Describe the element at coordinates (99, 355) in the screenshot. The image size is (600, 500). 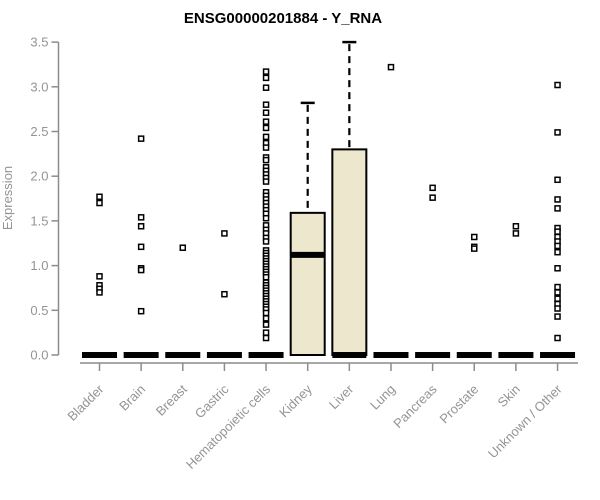
I see `median-bladder` at that location.